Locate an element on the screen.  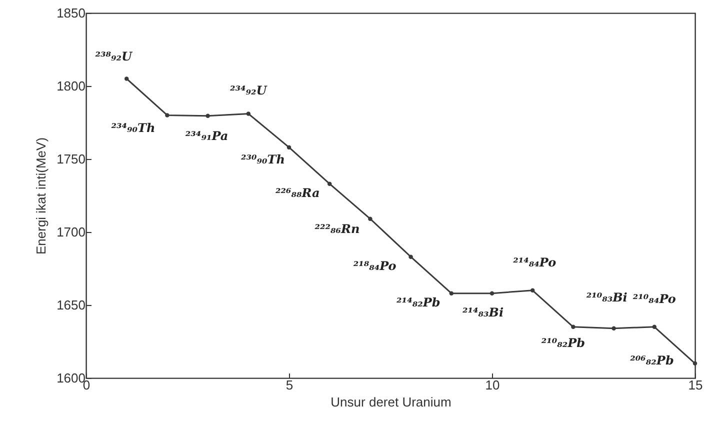
x-tick-label: 10 is located at coordinates (492, 385).